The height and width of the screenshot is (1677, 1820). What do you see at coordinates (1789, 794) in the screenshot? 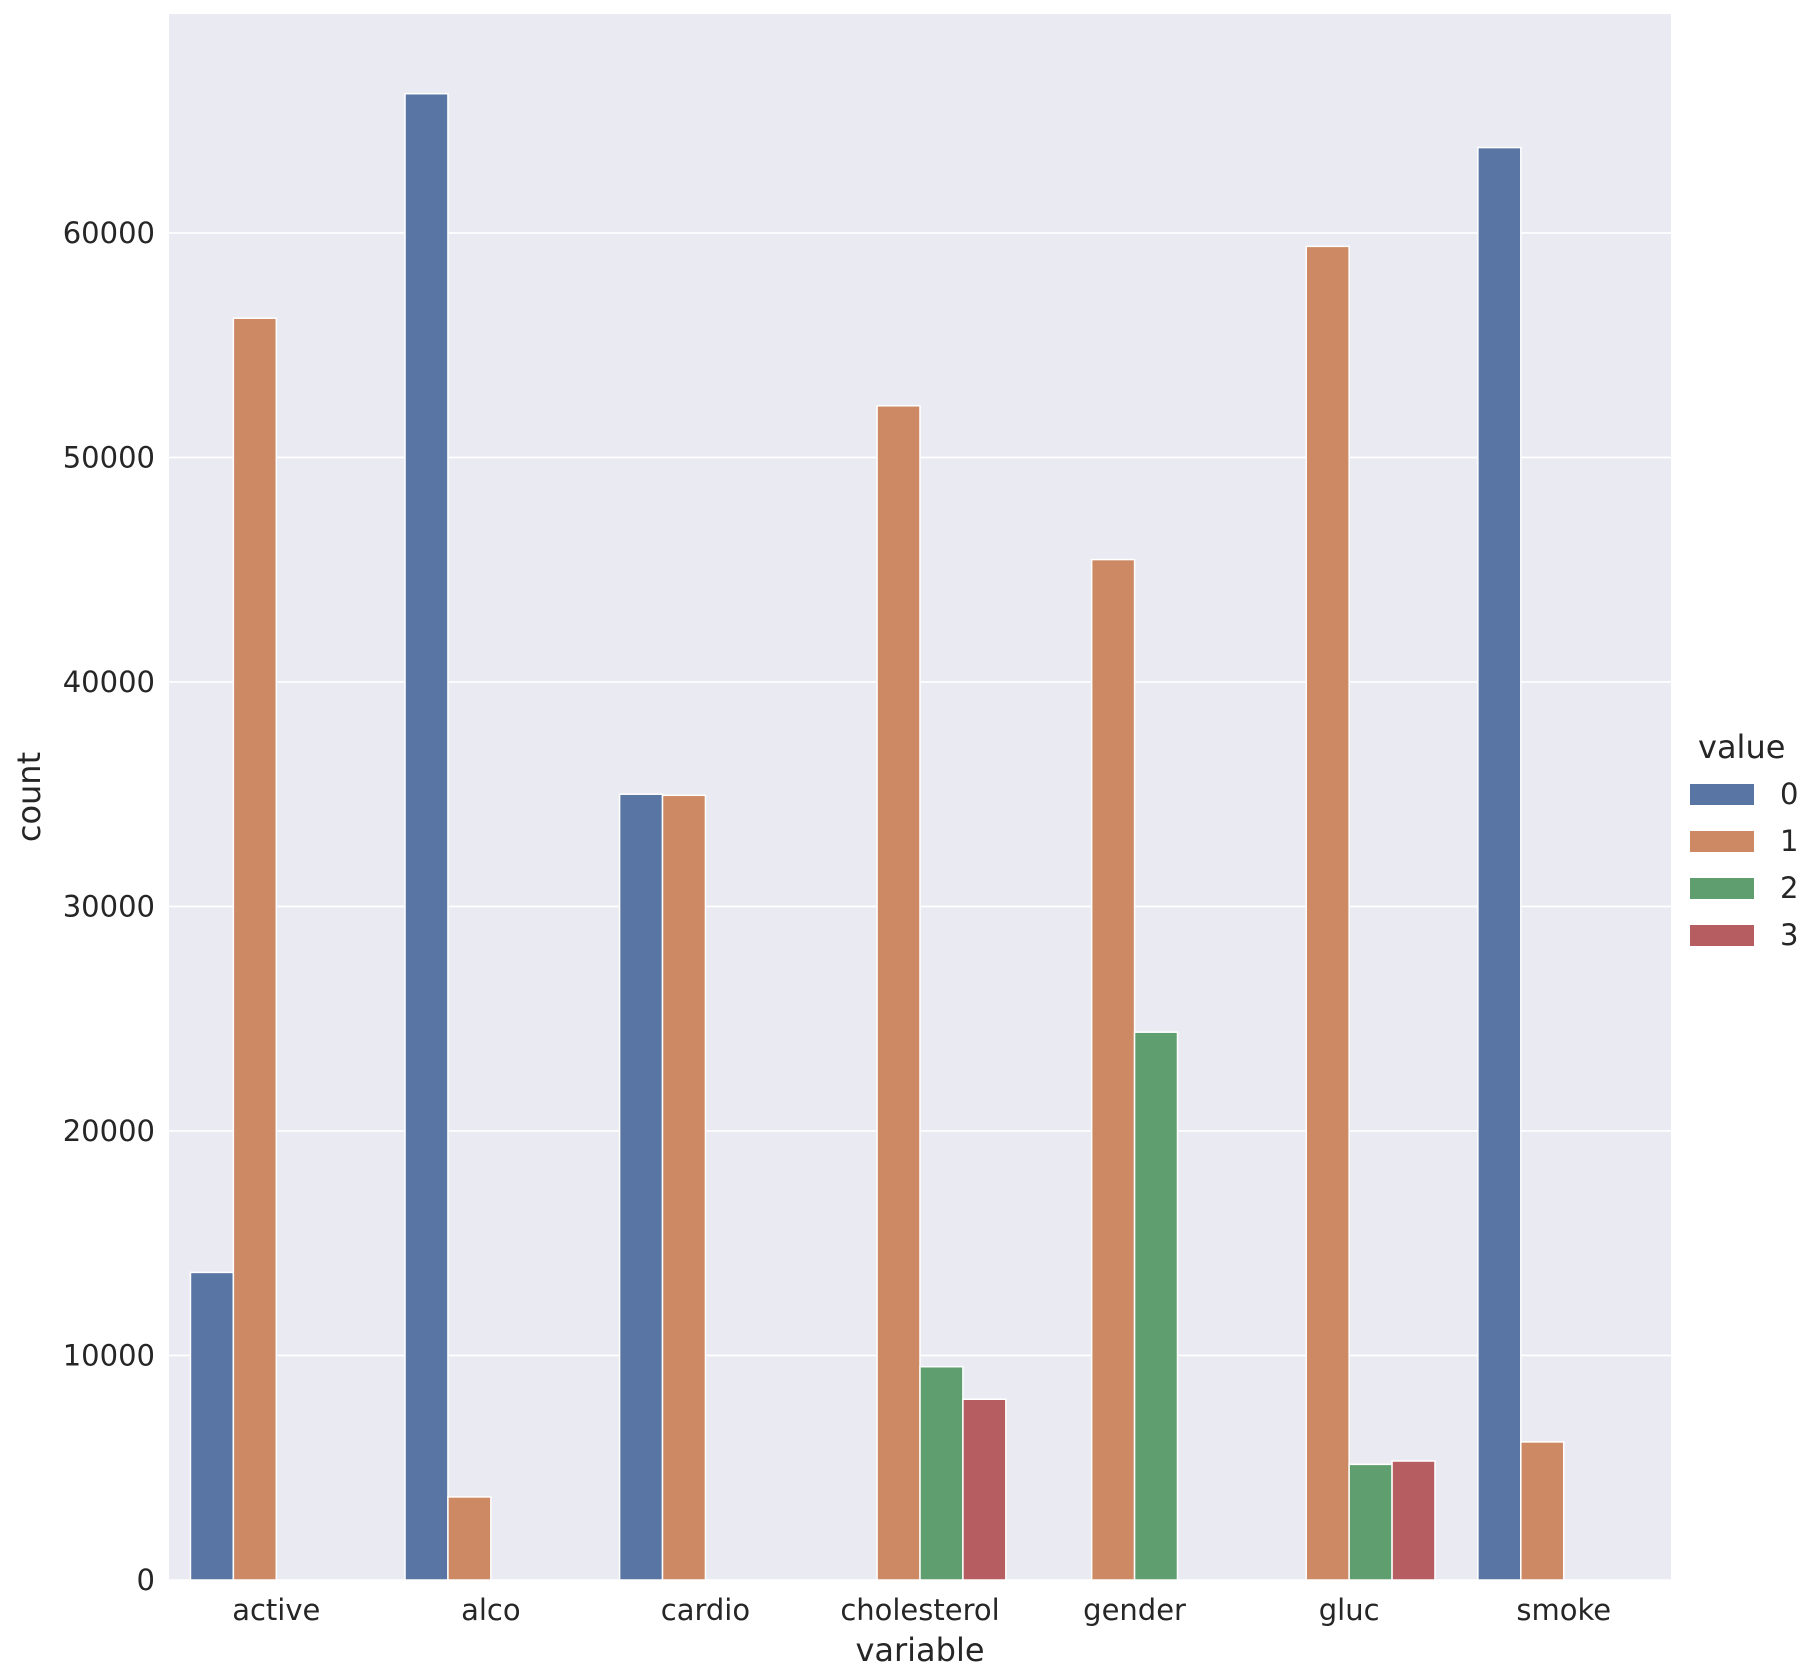
I see `legend-label-0: 0` at bounding box center [1789, 794].